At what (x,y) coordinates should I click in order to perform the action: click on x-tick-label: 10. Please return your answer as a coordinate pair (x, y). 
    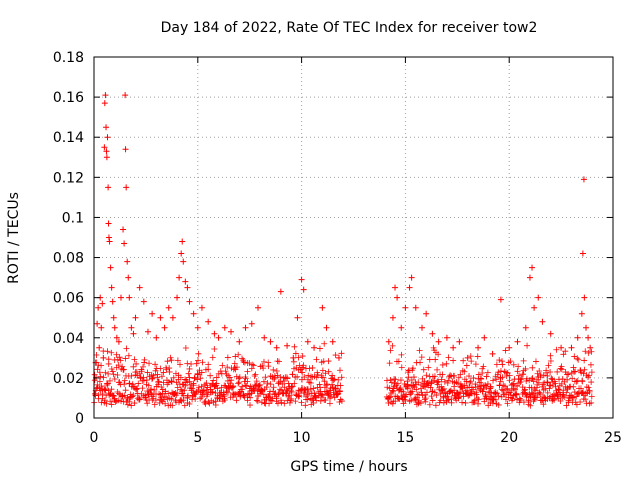
    Looking at the image, I should click on (302, 438).